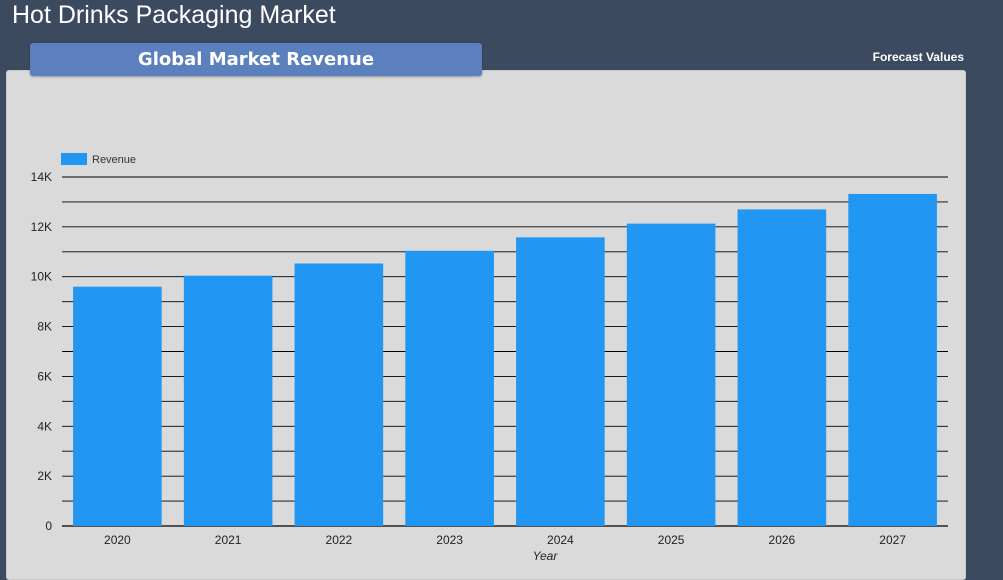 The image size is (1003, 580). What do you see at coordinates (256, 59) in the screenshot?
I see `section-tab-global-market-revenue: Global Market Revenue` at bounding box center [256, 59].